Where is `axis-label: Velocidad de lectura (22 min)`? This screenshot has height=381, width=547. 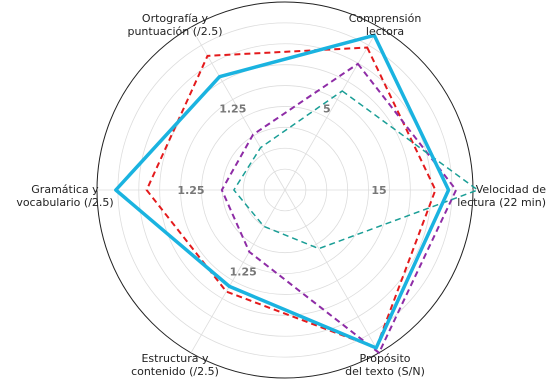 axis-label: Velocidad de lectura (22 min) is located at coordinates (501, 196).